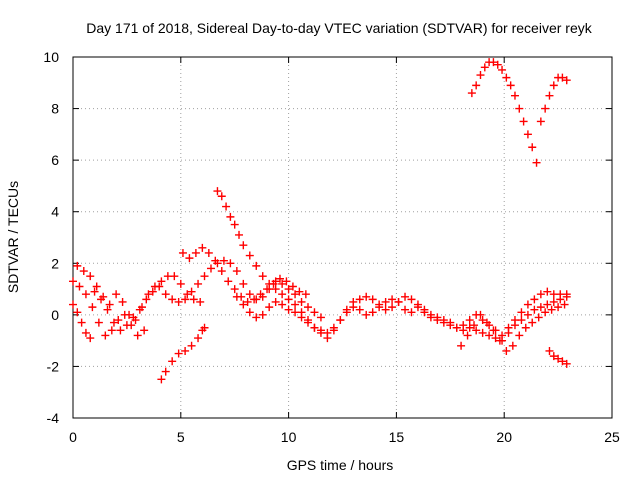  What do you see at coordinates (181, 437) in the screenshot?
I see `x-tick-label: 5` at bounding box center [181, 437].